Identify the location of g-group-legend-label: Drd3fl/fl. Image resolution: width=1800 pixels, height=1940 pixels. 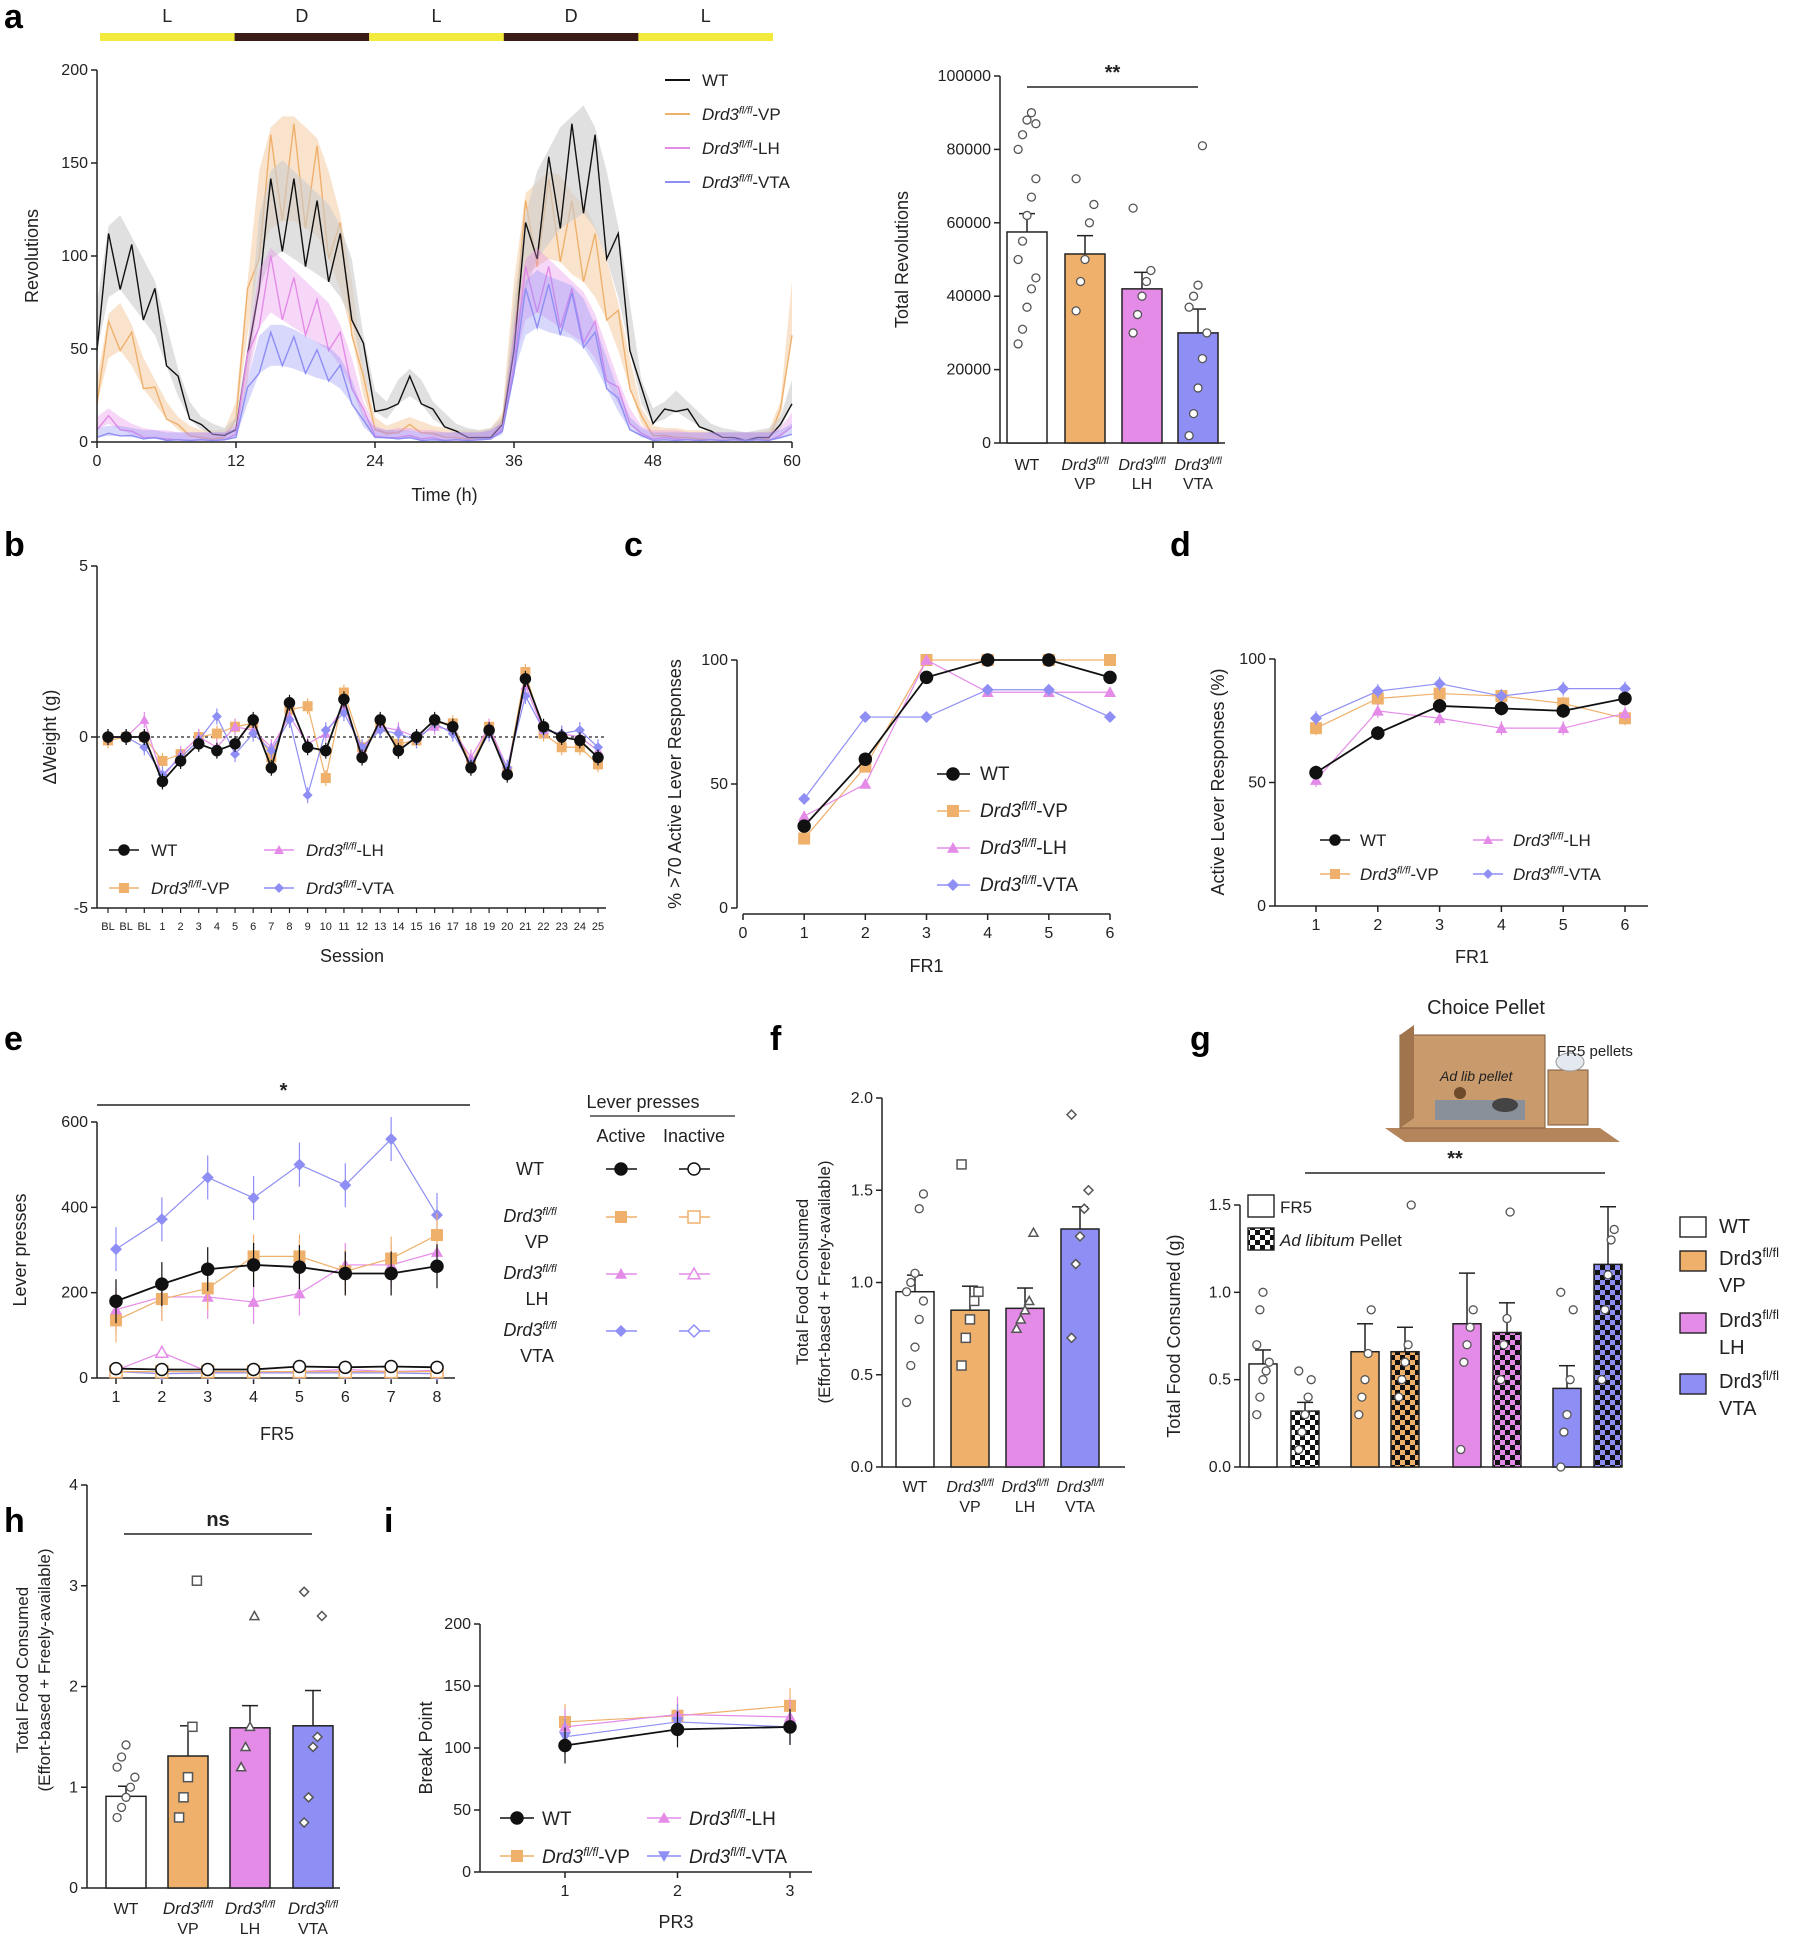
(1749, 1319).